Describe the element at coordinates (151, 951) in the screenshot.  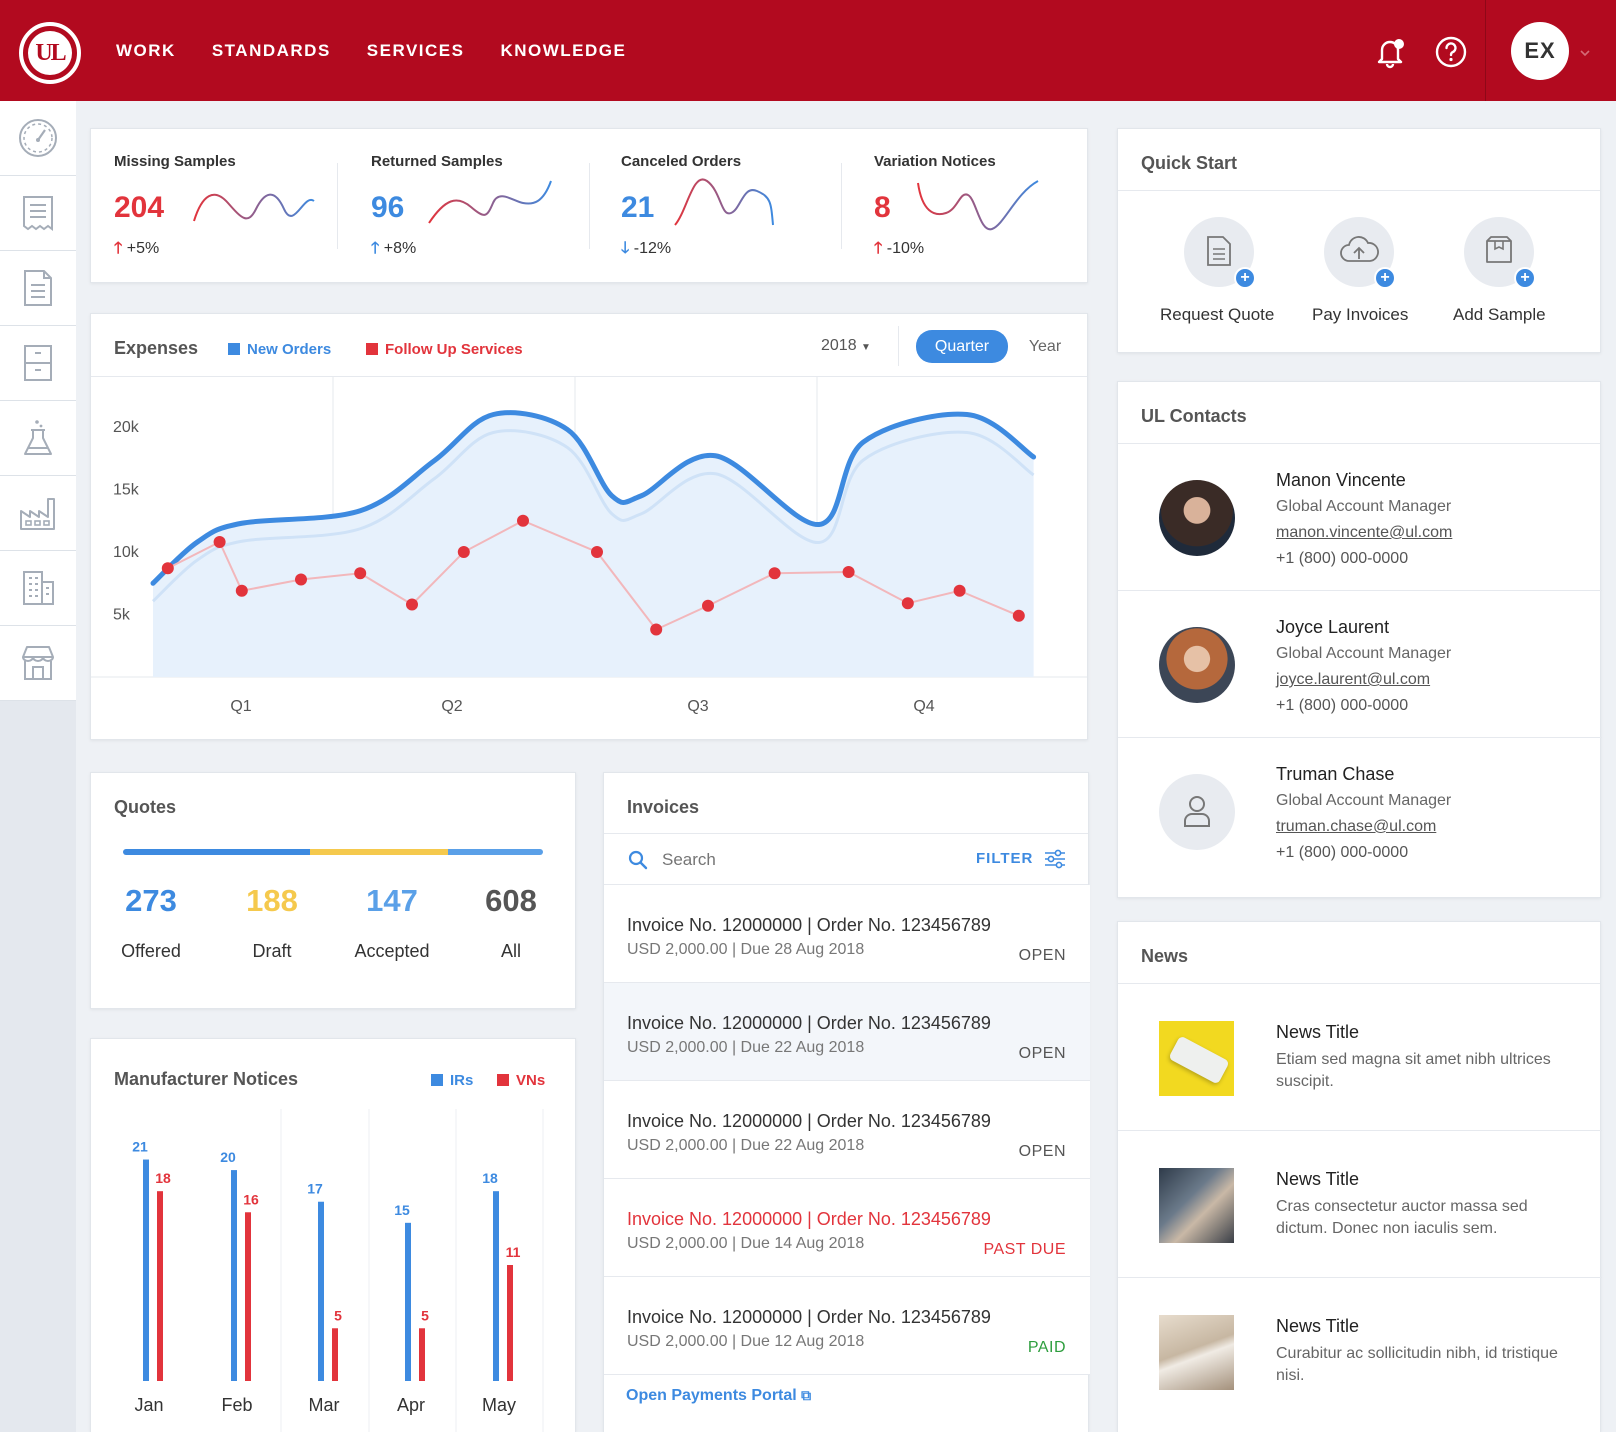
I see `quotes-offered-label: Offered` at that location.